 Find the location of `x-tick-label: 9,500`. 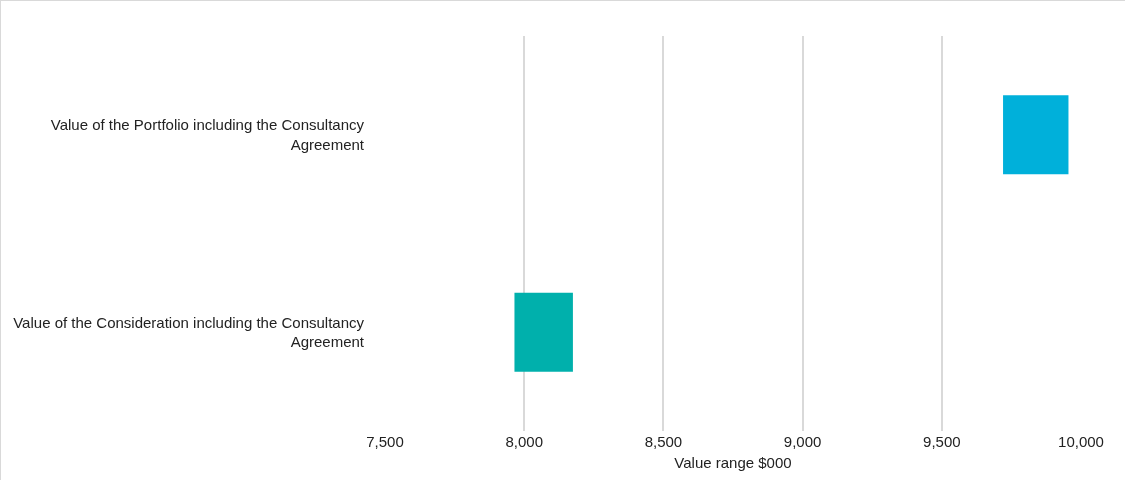

x-tick-label: 9,500 is located at coordinates (942, 441).